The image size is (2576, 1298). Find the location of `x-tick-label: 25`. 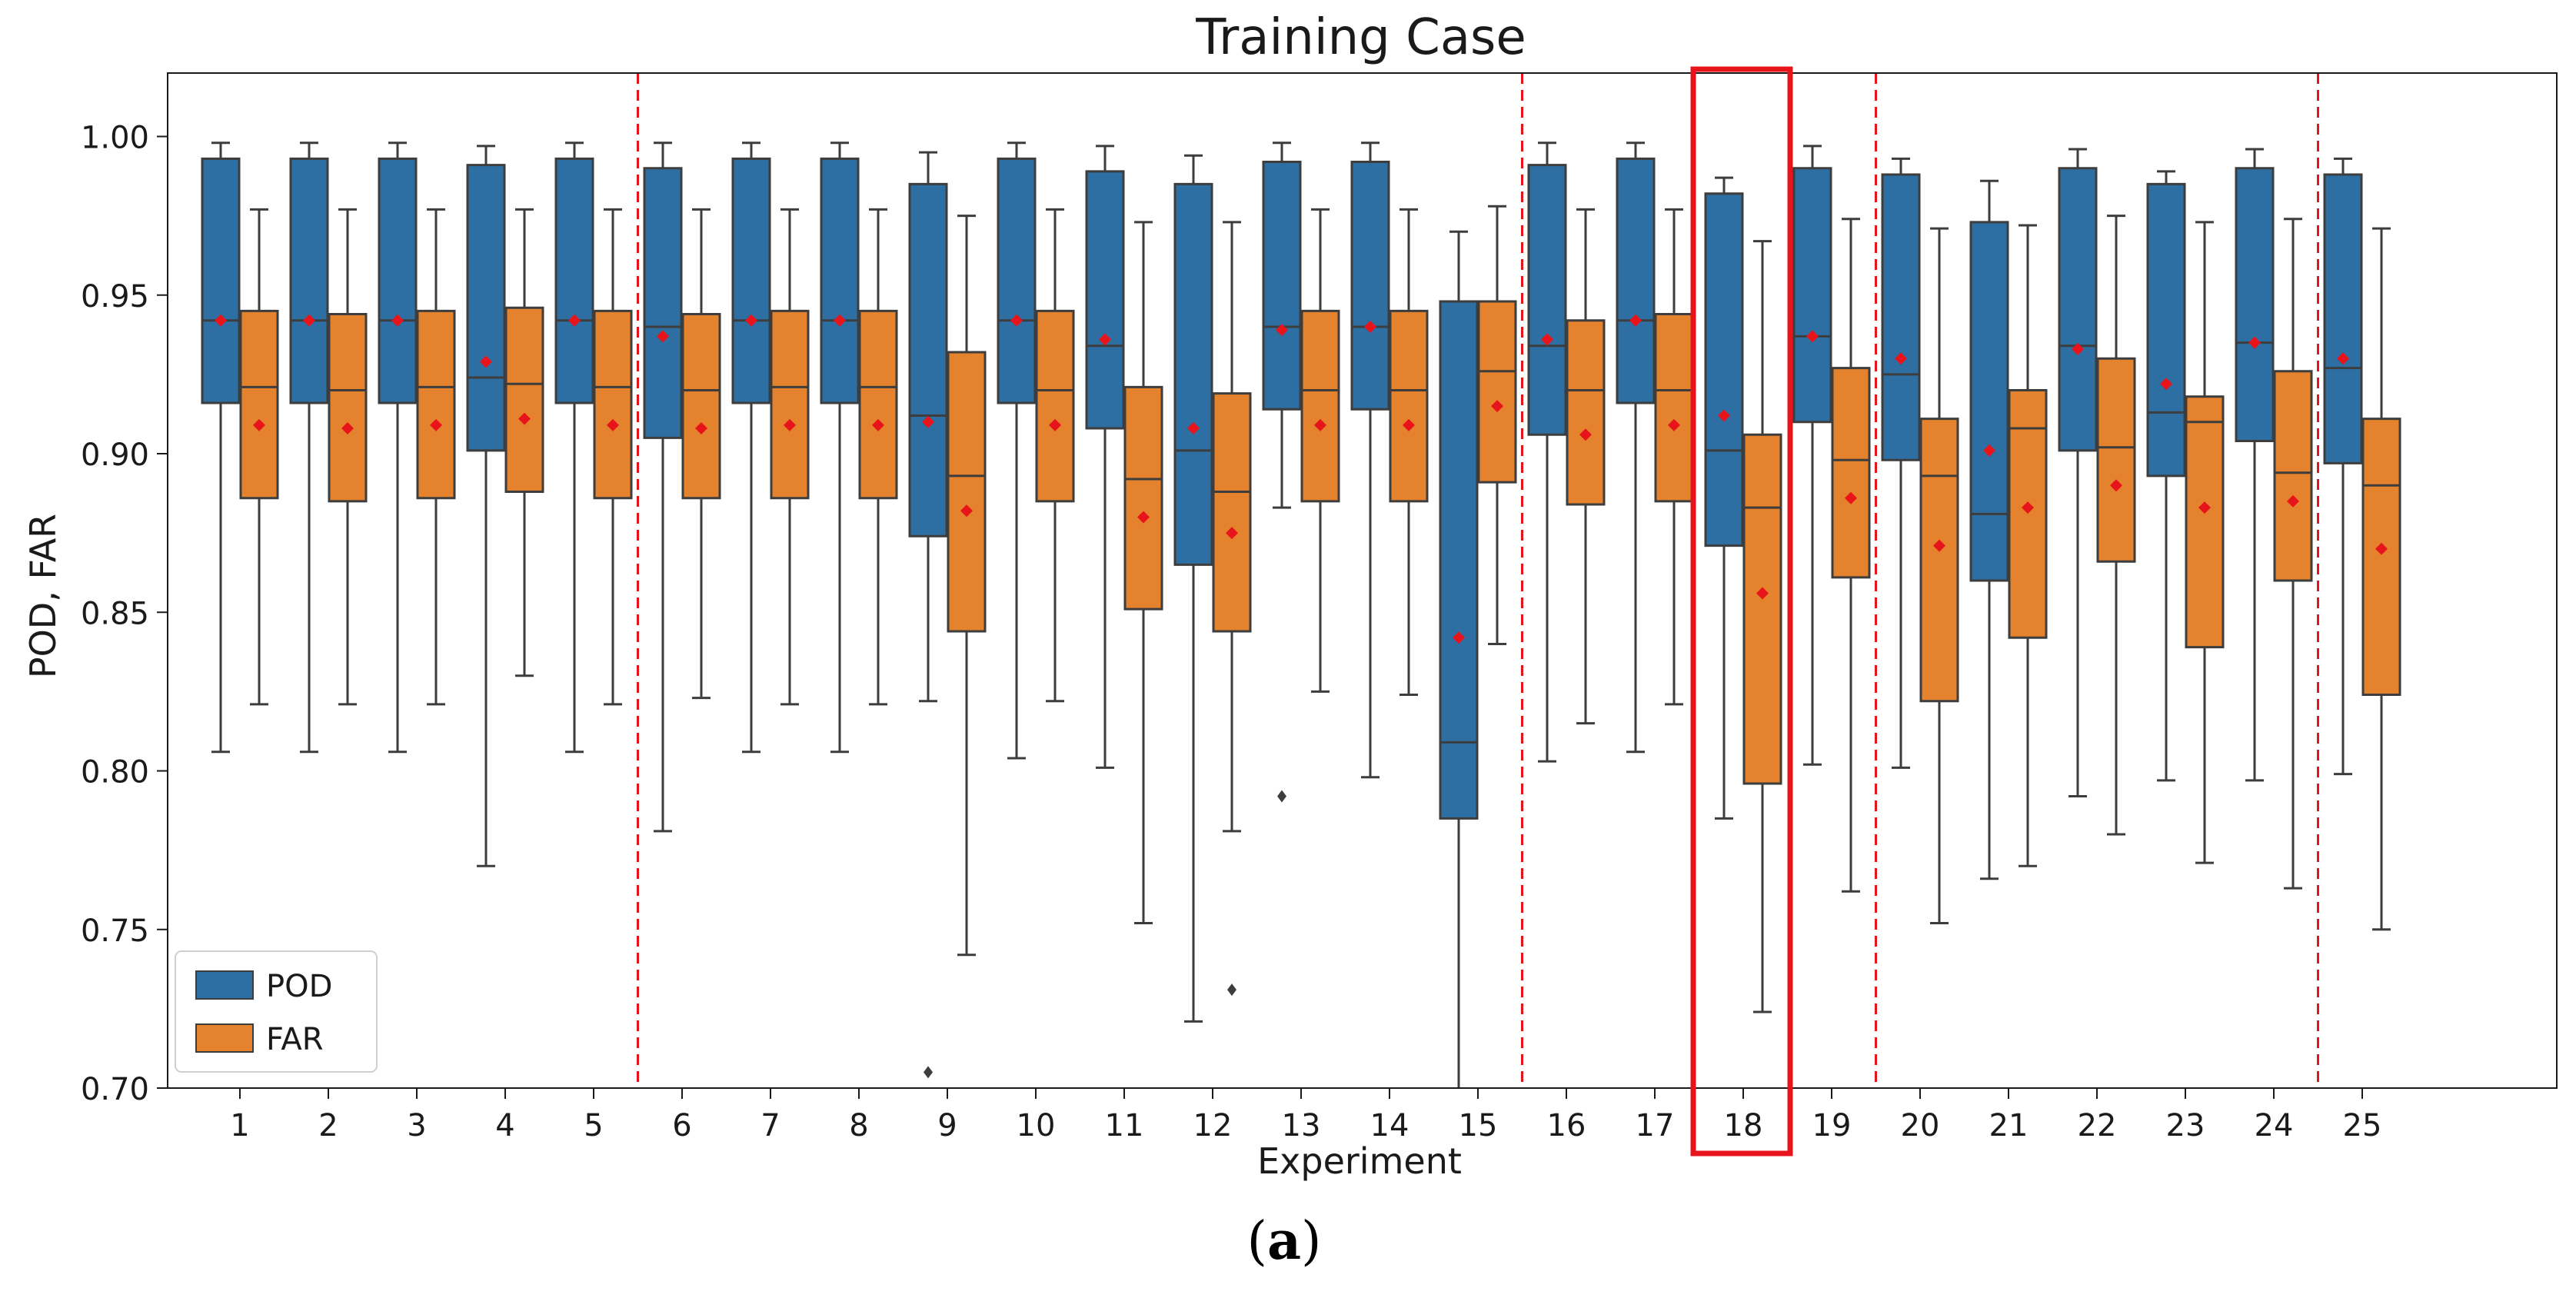

x-tick-label: 25 is located at coordinates (2362, 1125).